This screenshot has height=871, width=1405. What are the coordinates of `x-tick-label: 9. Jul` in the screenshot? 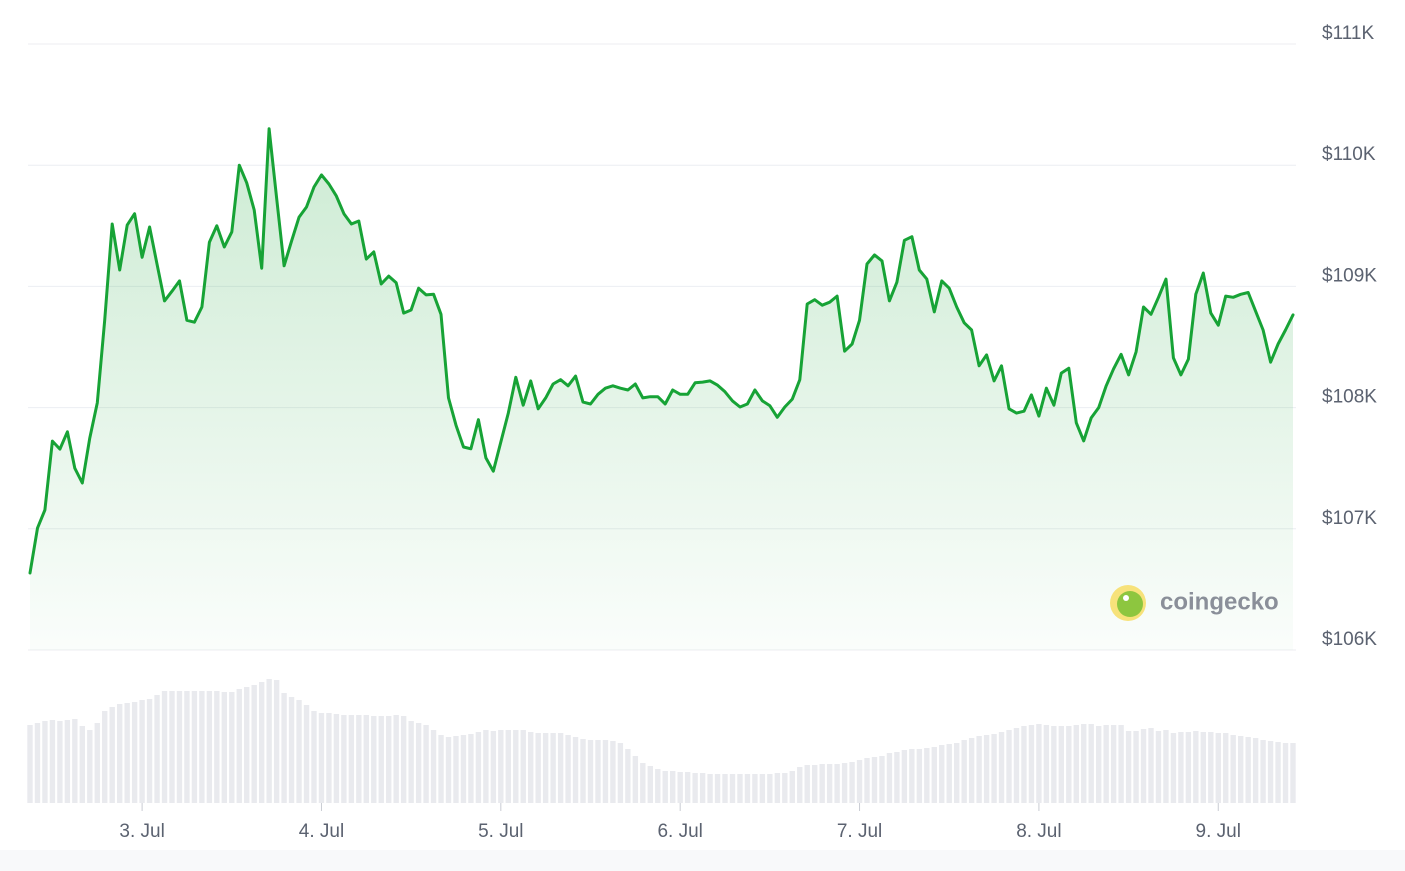 It's located at (1218, 831).